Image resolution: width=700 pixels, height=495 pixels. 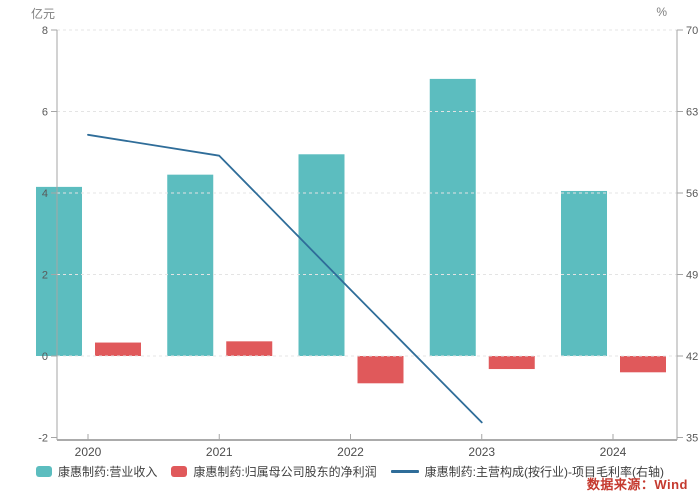 What do you see at coordinates (692, 113) in the screenshot?
I see `right-axis-tick-label: 63` at bounding box center [692, 113].